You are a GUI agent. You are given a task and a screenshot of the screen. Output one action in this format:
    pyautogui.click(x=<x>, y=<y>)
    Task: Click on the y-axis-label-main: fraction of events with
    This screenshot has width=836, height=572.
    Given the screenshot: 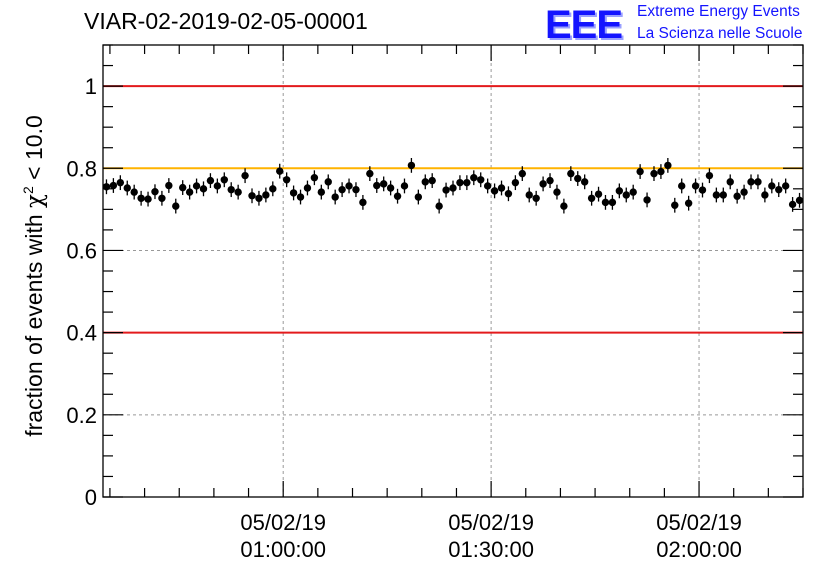 What is the action you would take?
    pyautogui.click(x=34, y=322)
    